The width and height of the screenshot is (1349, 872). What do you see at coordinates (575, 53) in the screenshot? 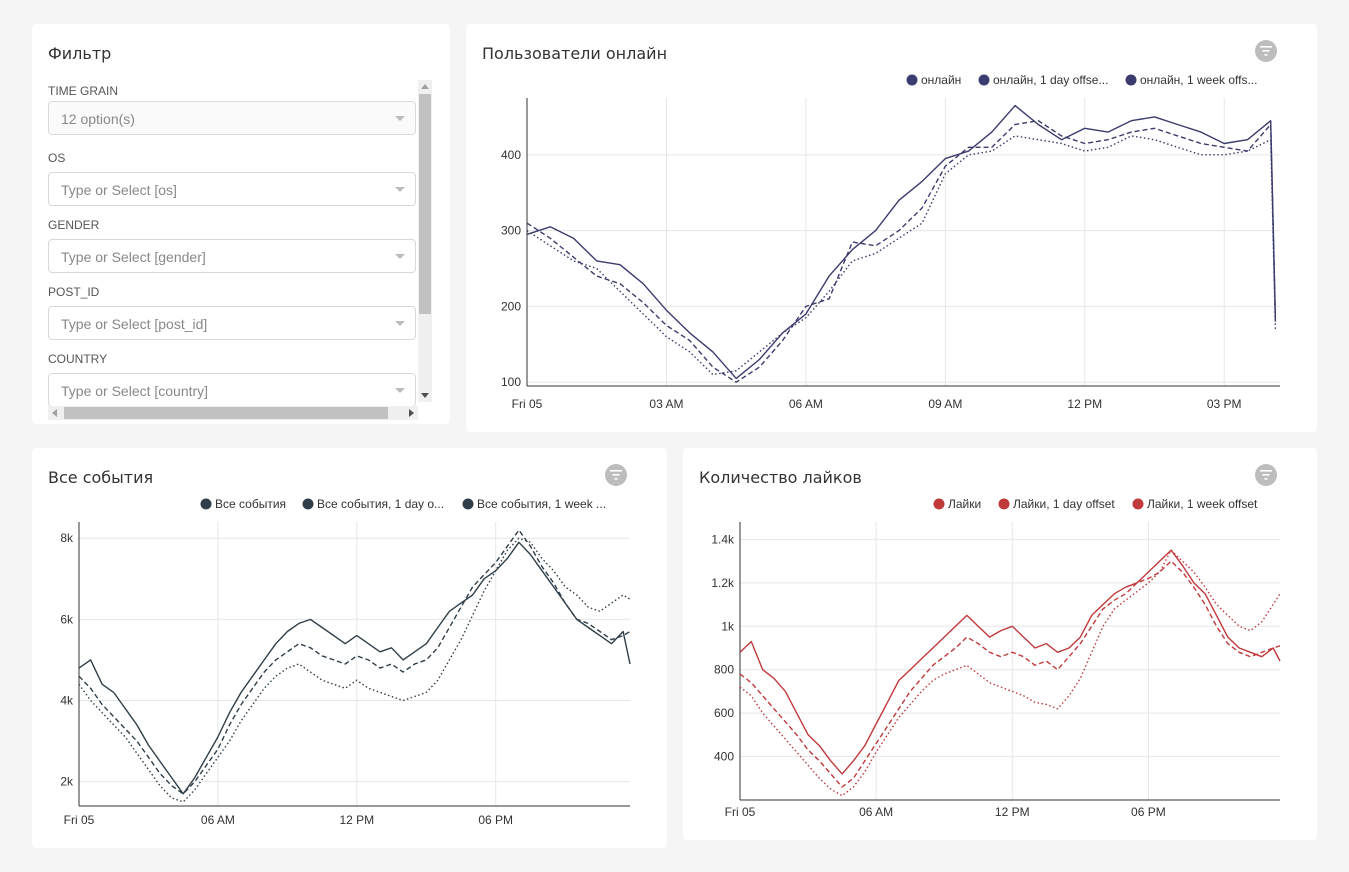
I see `chart-title: Пользователи онлайн` at bounding box center [575, 53].